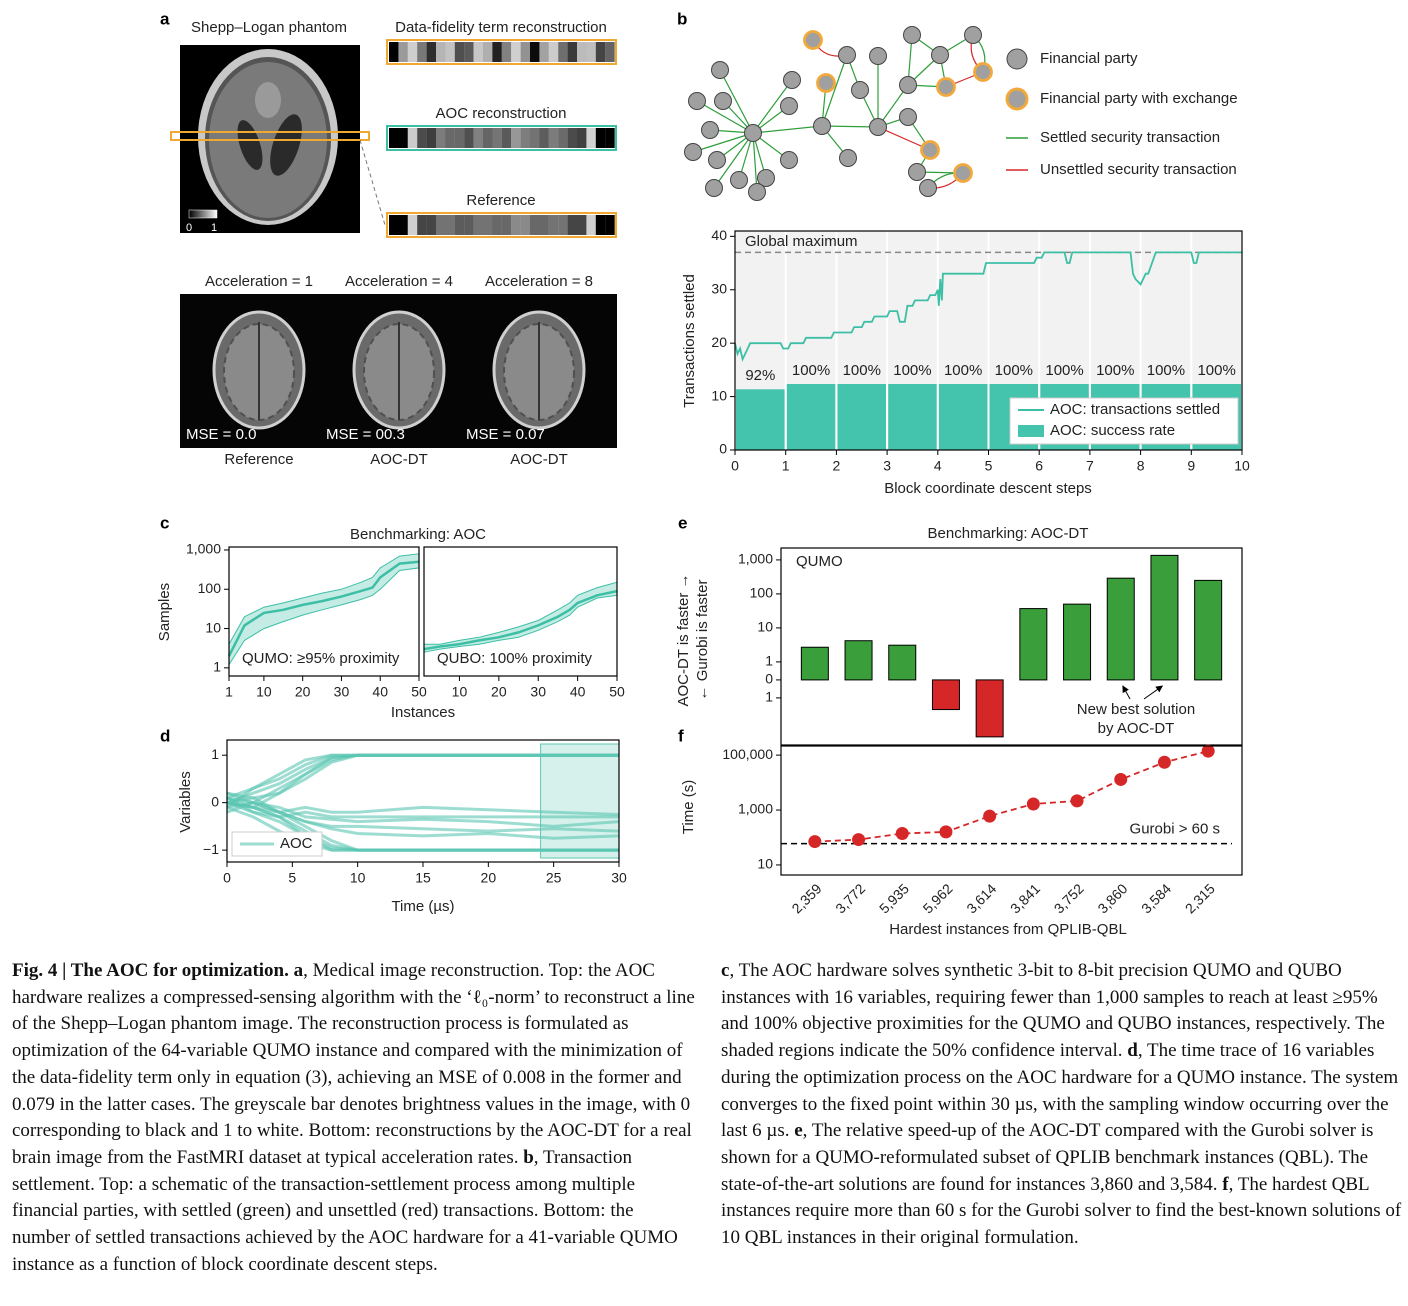 The width and height of the screenshot is (1408, 1306). Describe the element at coordinates (422, 906) in the screenshot. I see `x-axis-label: Time (µs)` at that location.